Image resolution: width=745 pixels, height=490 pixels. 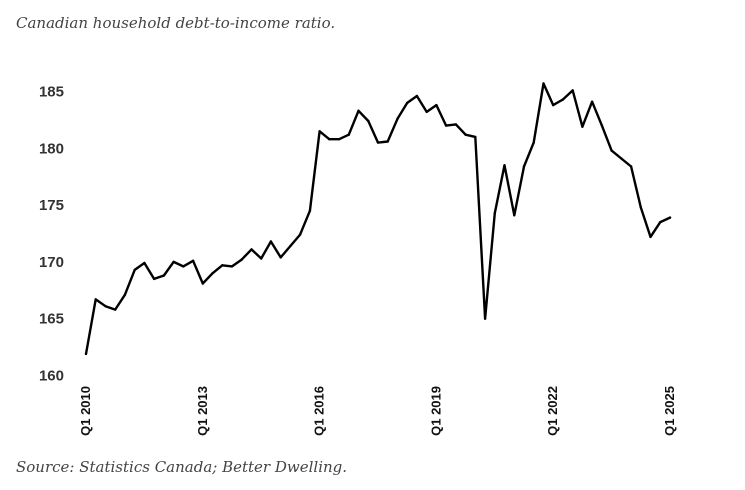 What do you see at coordinates (51, 92) in the screenshot?
I see `y-tick-label: 185` at bounding box center [51, 92].